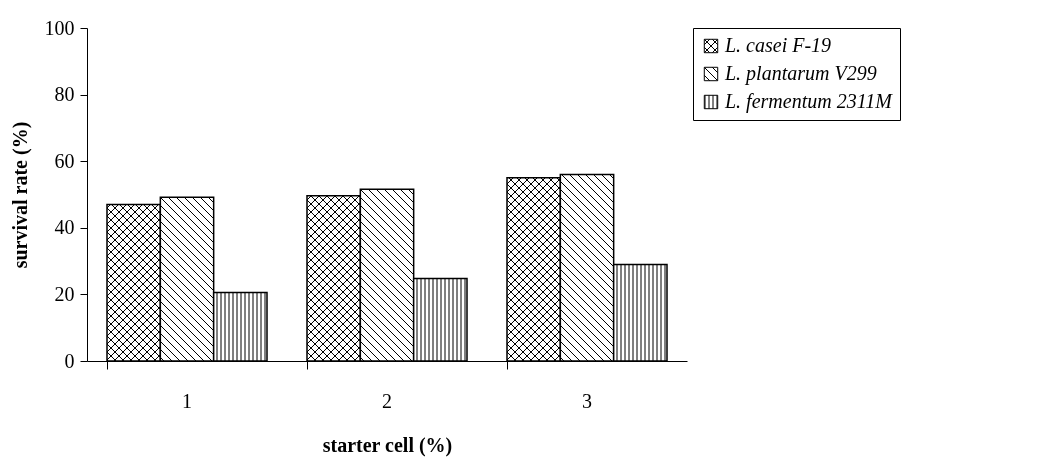 This screenshot has height=463, width=1064. Describe the element at coordinates (64, 94) in the screenshot. I see `y-tick-label: 80` at that location.